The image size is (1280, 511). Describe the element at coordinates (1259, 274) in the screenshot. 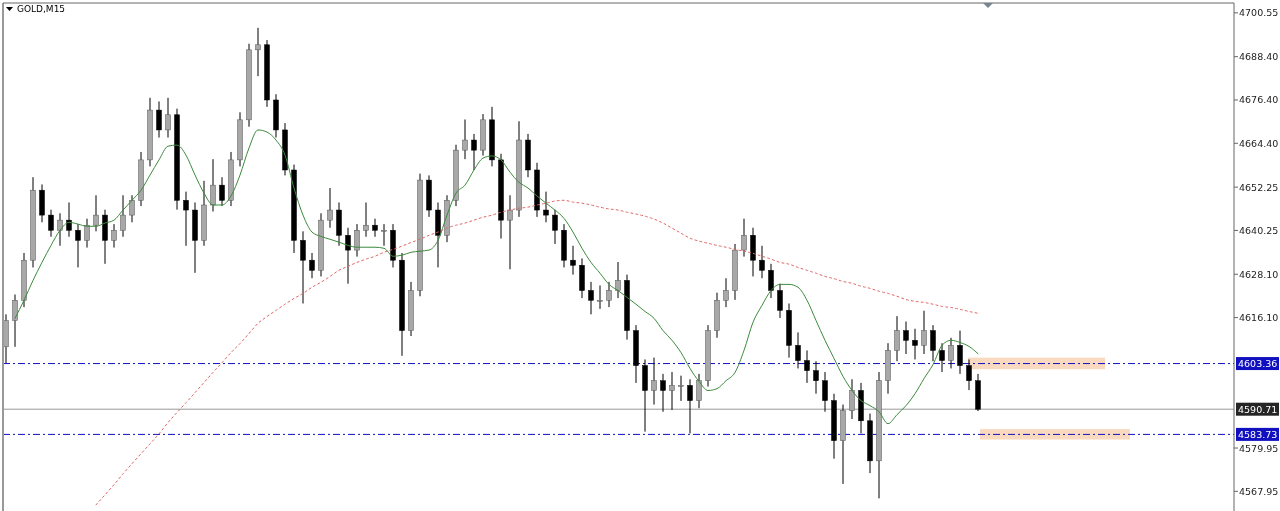

I see `y-tick-label: 4628.10` at that location.